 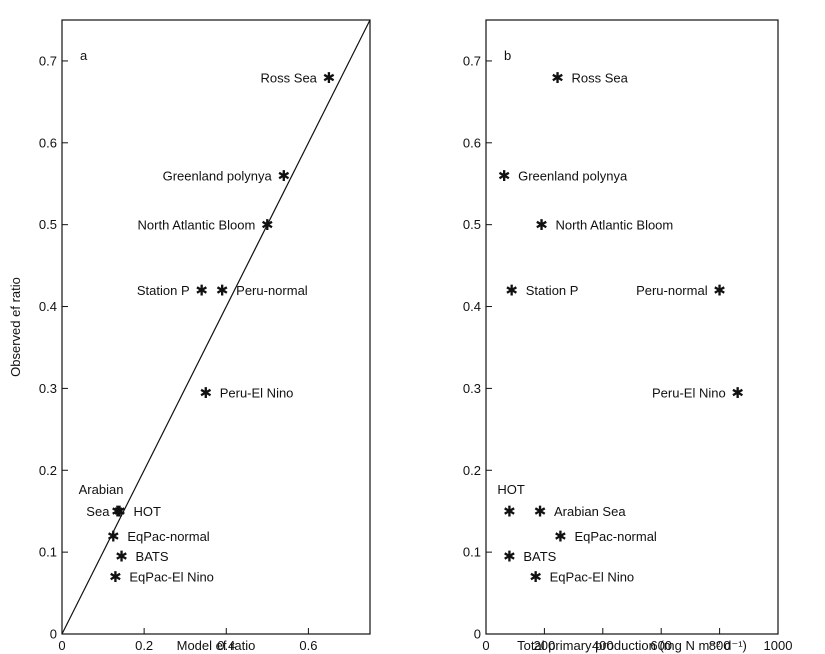 I want to click on panel-b-point-hot: ✱, so click(x=509, y=512).